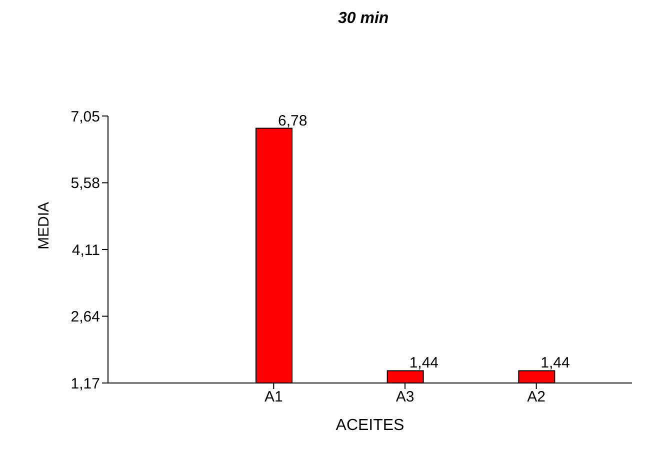 This screenshot has width=648, height=457. Describe the element at coordinates (370, 425) in the screenshot. I see `x-axis-title: ACEITES` at that location.